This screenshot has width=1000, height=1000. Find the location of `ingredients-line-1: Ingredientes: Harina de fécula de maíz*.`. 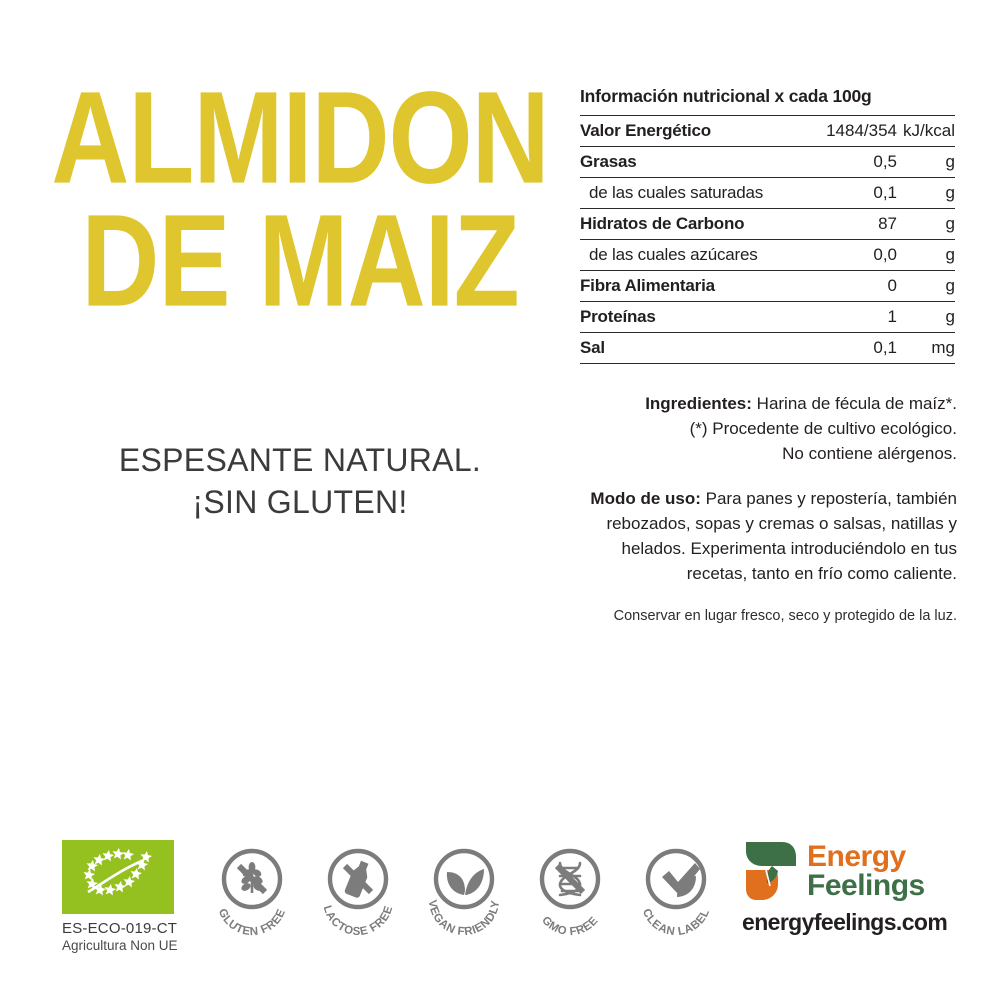

ingredients-line-1: Ingredientes: Harina de fécula de maíz*. is located at coordinates (759, 404).